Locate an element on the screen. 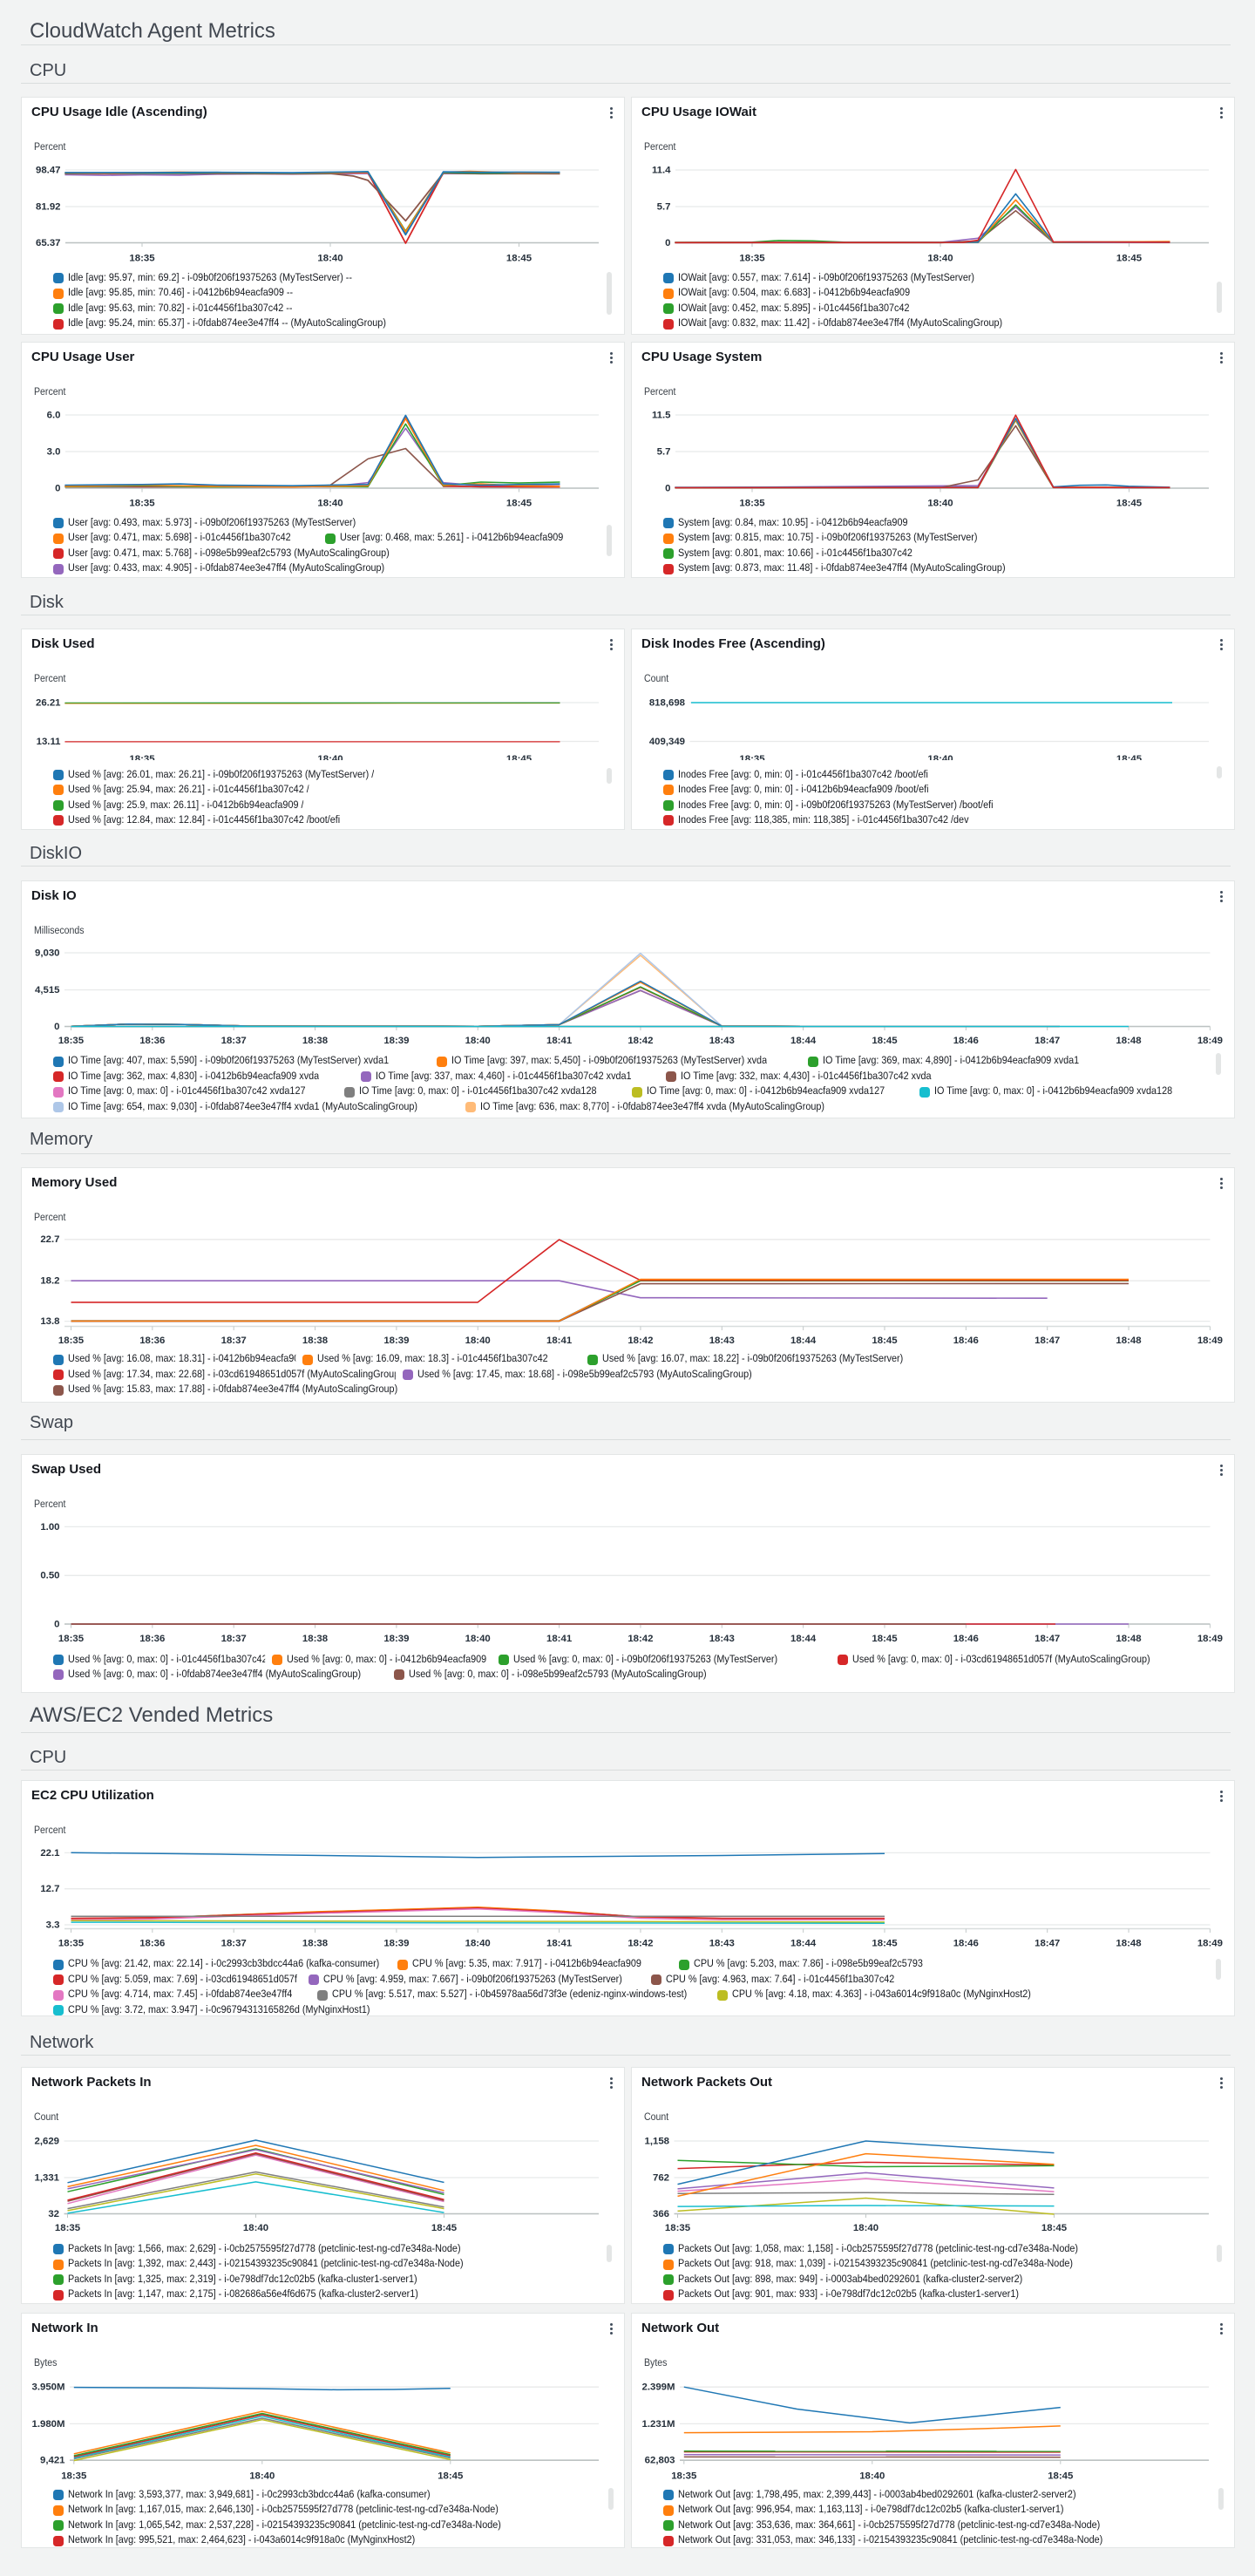 The height and width of the screenshot is (2576, 1255). svg-text: 3.950M is located at coordinates (49, 2387).